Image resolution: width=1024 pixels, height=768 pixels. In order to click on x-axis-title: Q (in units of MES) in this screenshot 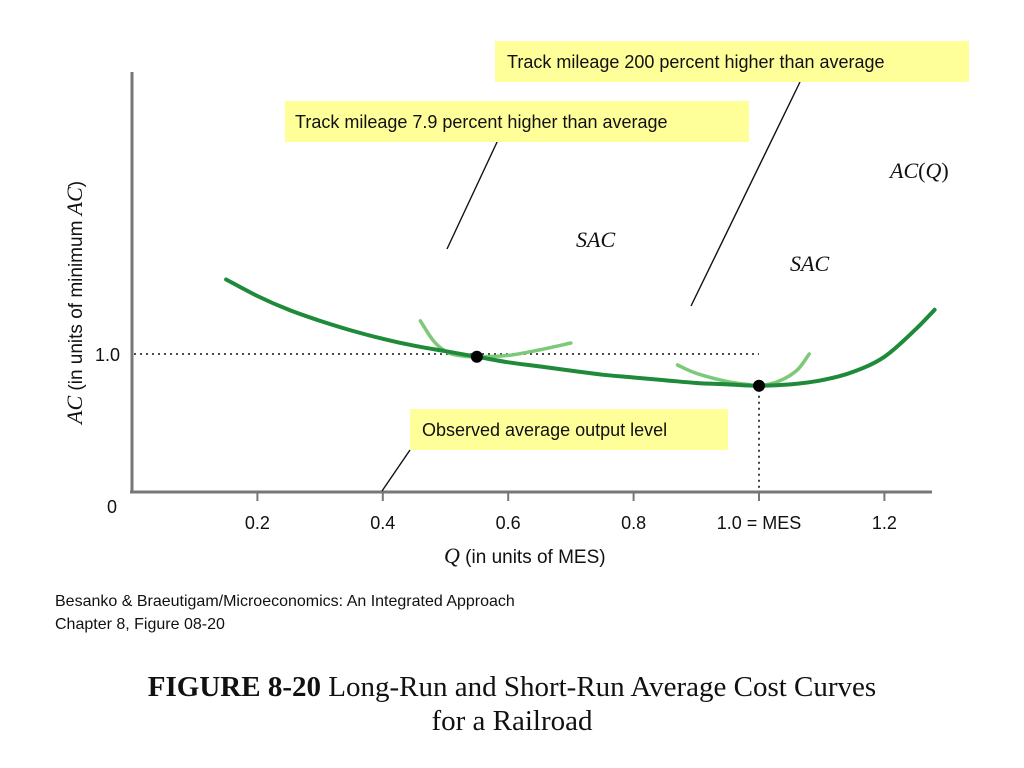, I will do `click(525, 555)`.